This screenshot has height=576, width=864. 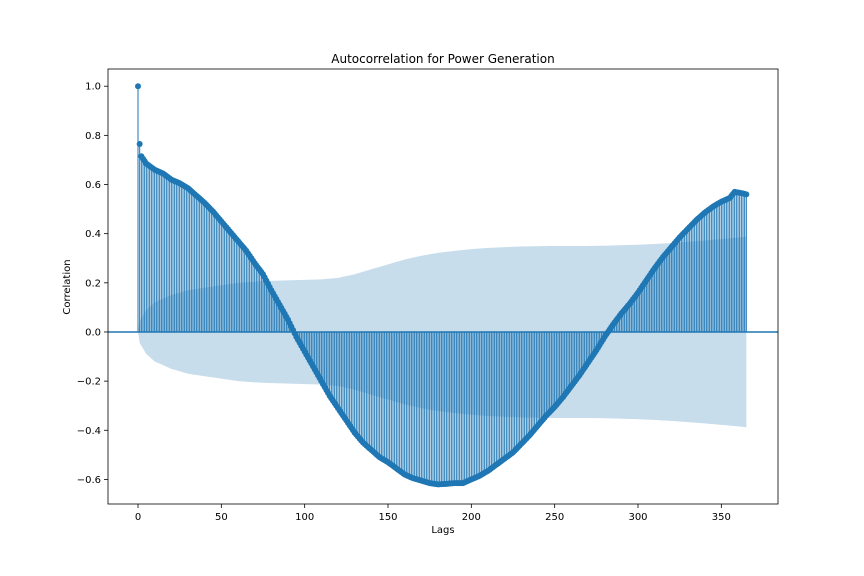 I want to click on y-tick-label: 0.0, so click(x=93, y=332).